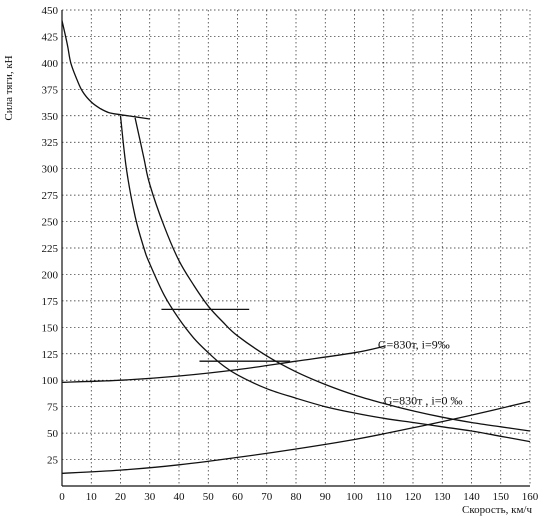 The image size is (552, 516). What do you see at coordinates (50, 355) in the screenshot?
I see `y-tick-label: 125` at bounding box center [50, 355].